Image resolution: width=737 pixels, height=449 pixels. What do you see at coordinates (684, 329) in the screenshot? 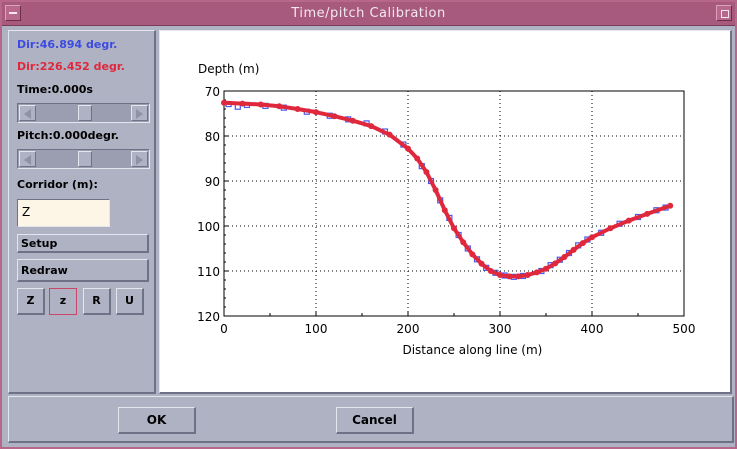
I see `x-tick-label: 500` at bounding box center [684, 329].